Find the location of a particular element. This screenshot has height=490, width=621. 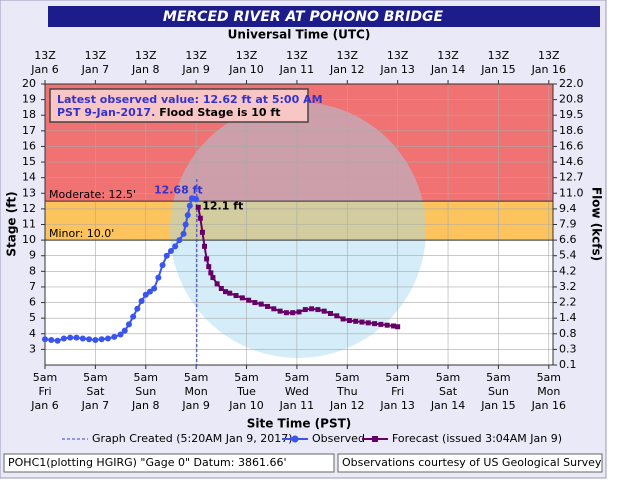

y2-tick-label: 7.9 is located at coordinates (568, 224).